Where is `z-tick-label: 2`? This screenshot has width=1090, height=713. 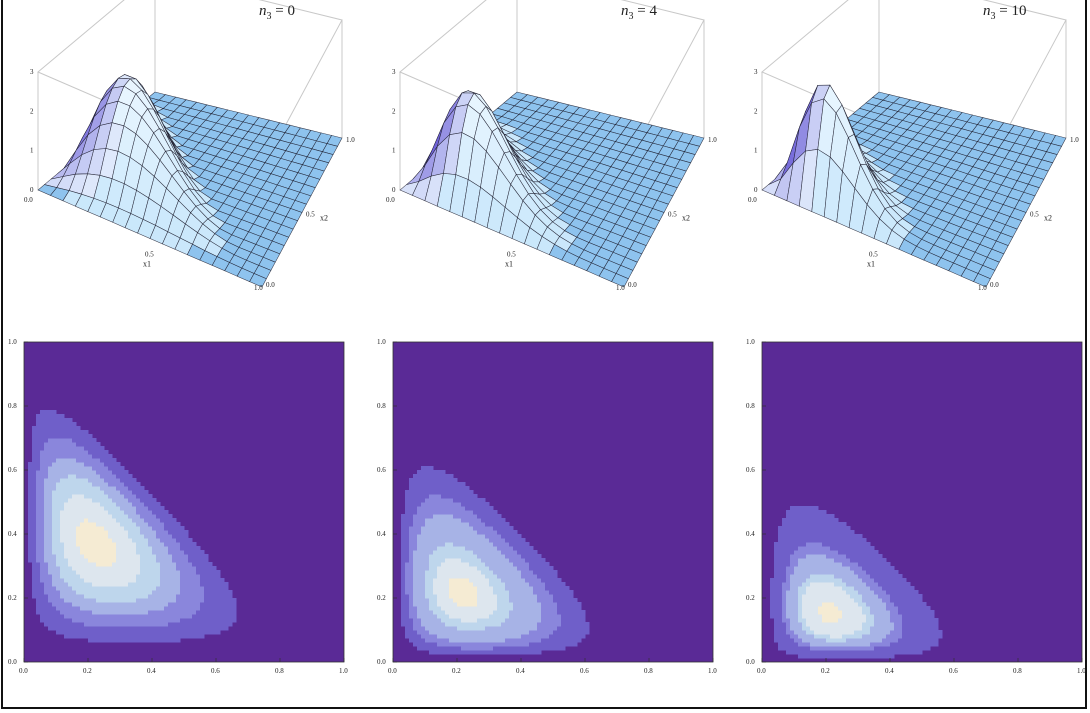 z-tick-label: 2 is located at coordinates (756, 111).